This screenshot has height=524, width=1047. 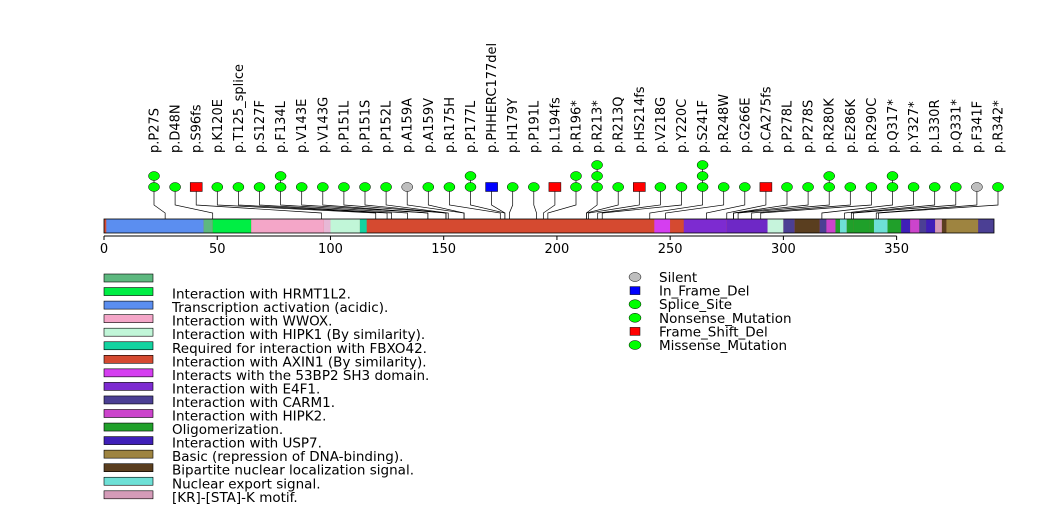 I want to click on mutation-label: p.R196*, so click(x=577, y=126).